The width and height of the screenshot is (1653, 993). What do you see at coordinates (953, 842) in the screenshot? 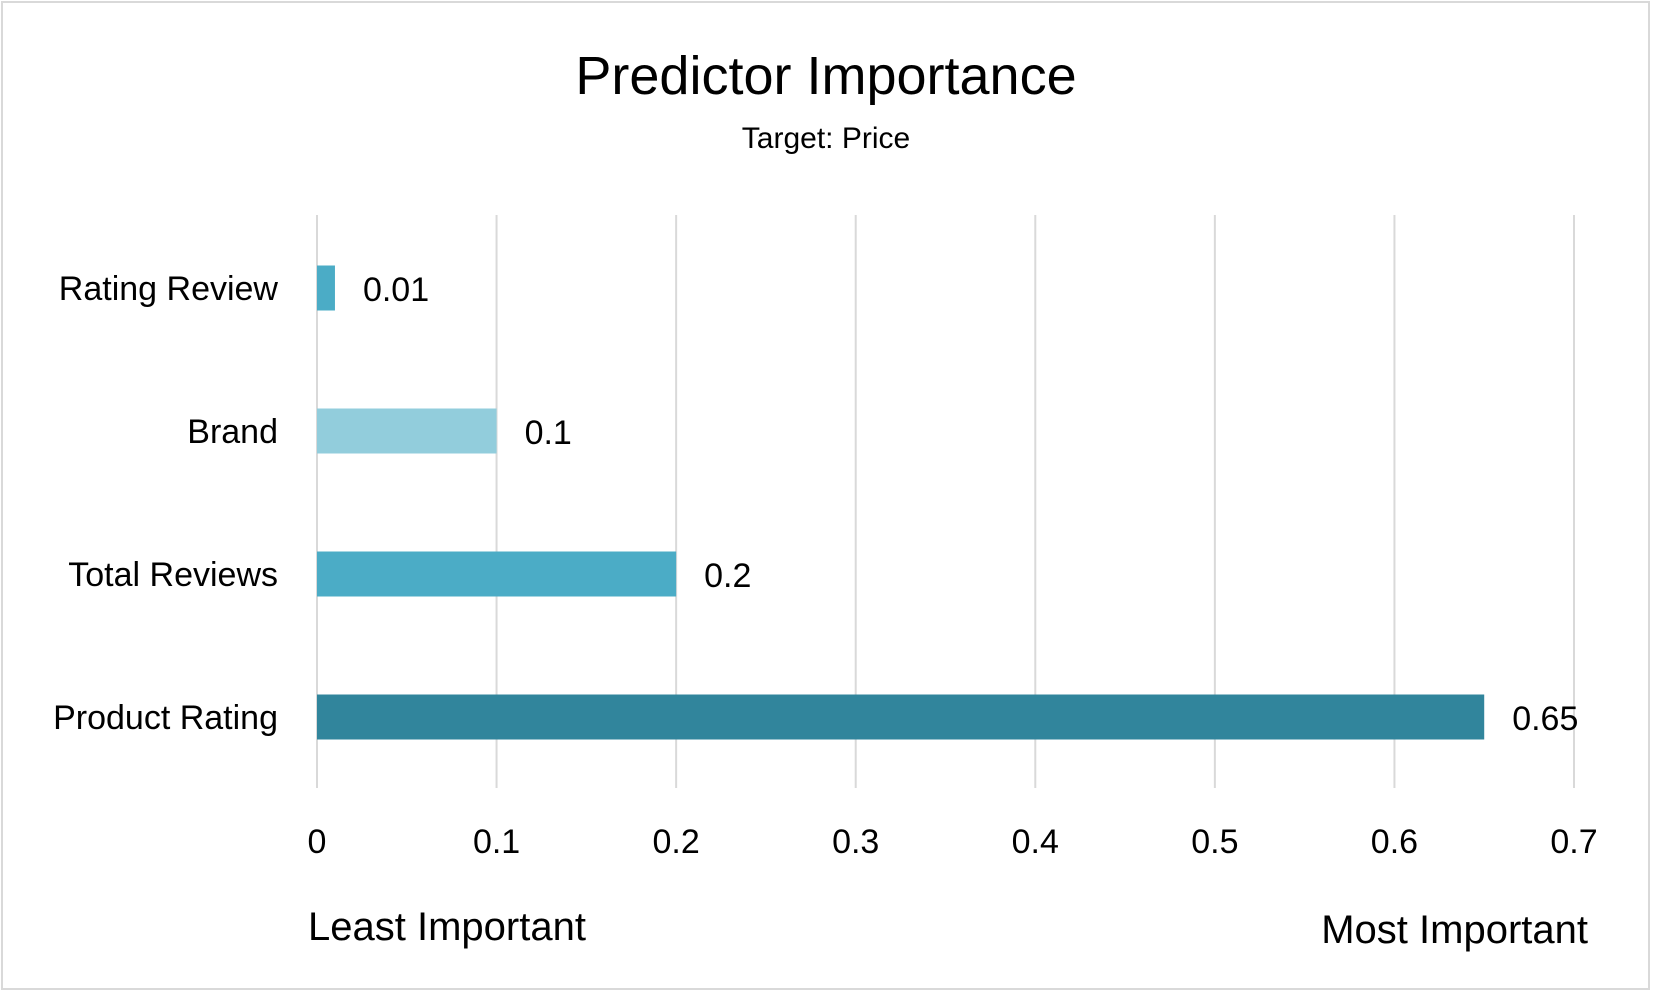
I see `x-tick-labels: 0 0.1 0.2 0.3 0.4 0.5 0.6 0.7` at bounding box center [953, 842].